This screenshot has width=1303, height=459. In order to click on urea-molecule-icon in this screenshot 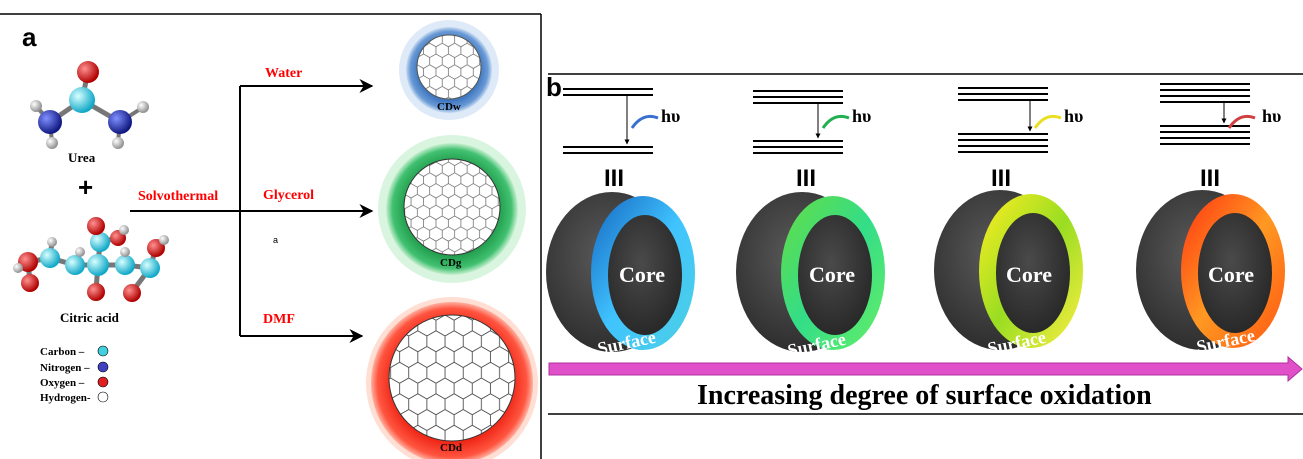, I will do `click(89, 105)`.